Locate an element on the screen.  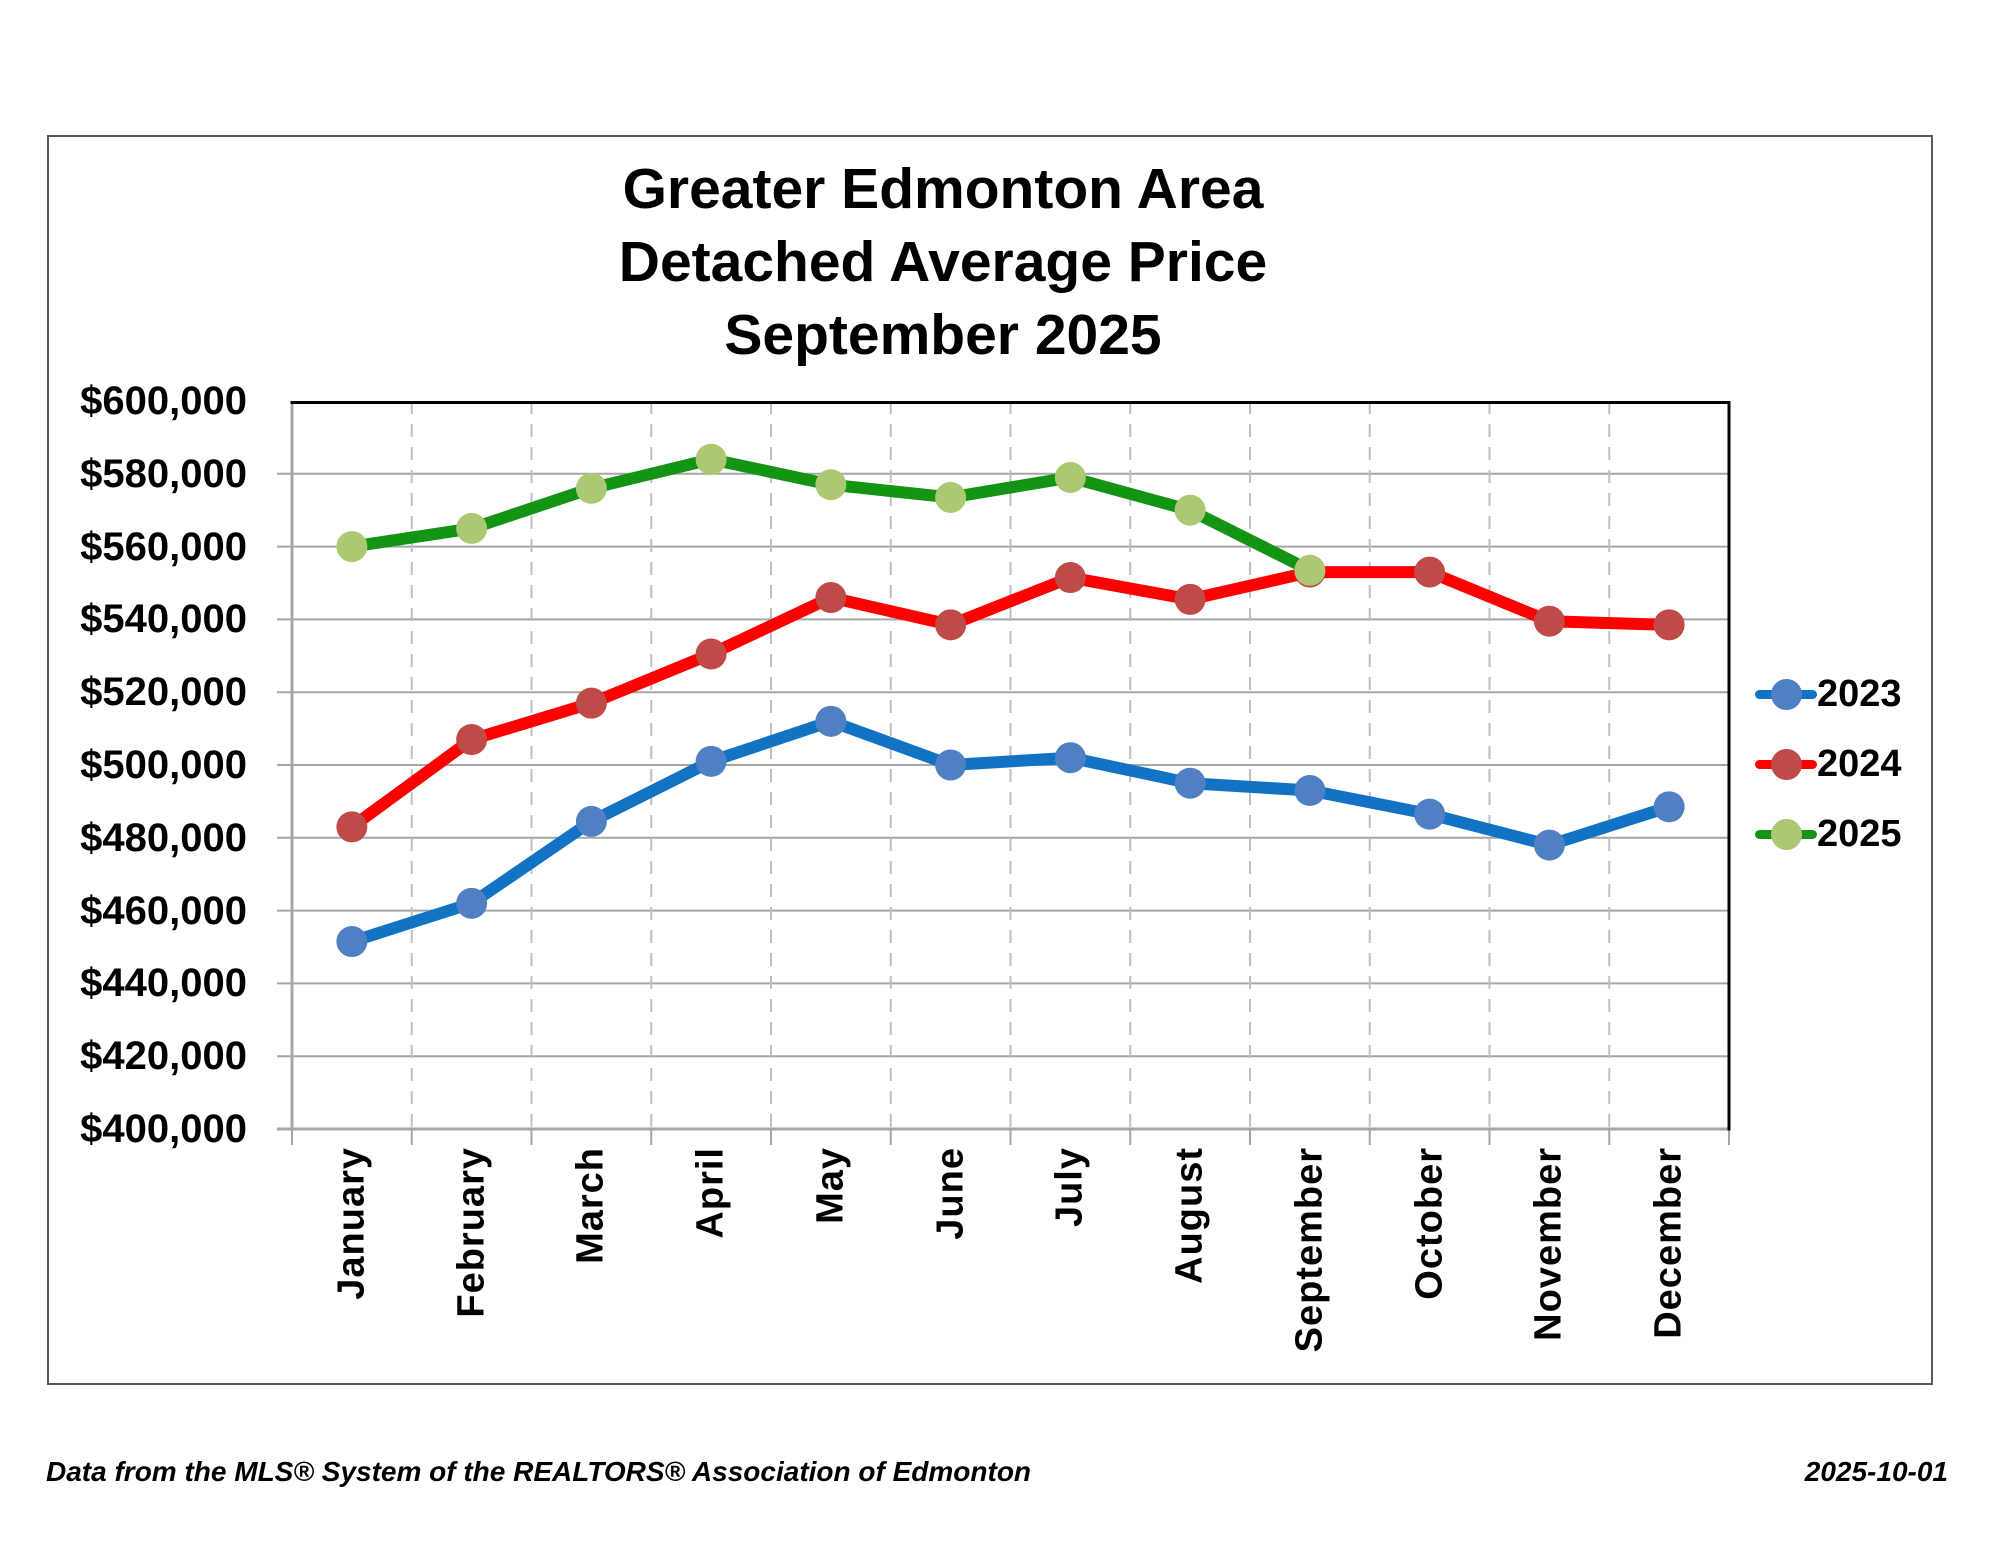
y-tick-label: $400,000 is located at coordinates (163, 1129).